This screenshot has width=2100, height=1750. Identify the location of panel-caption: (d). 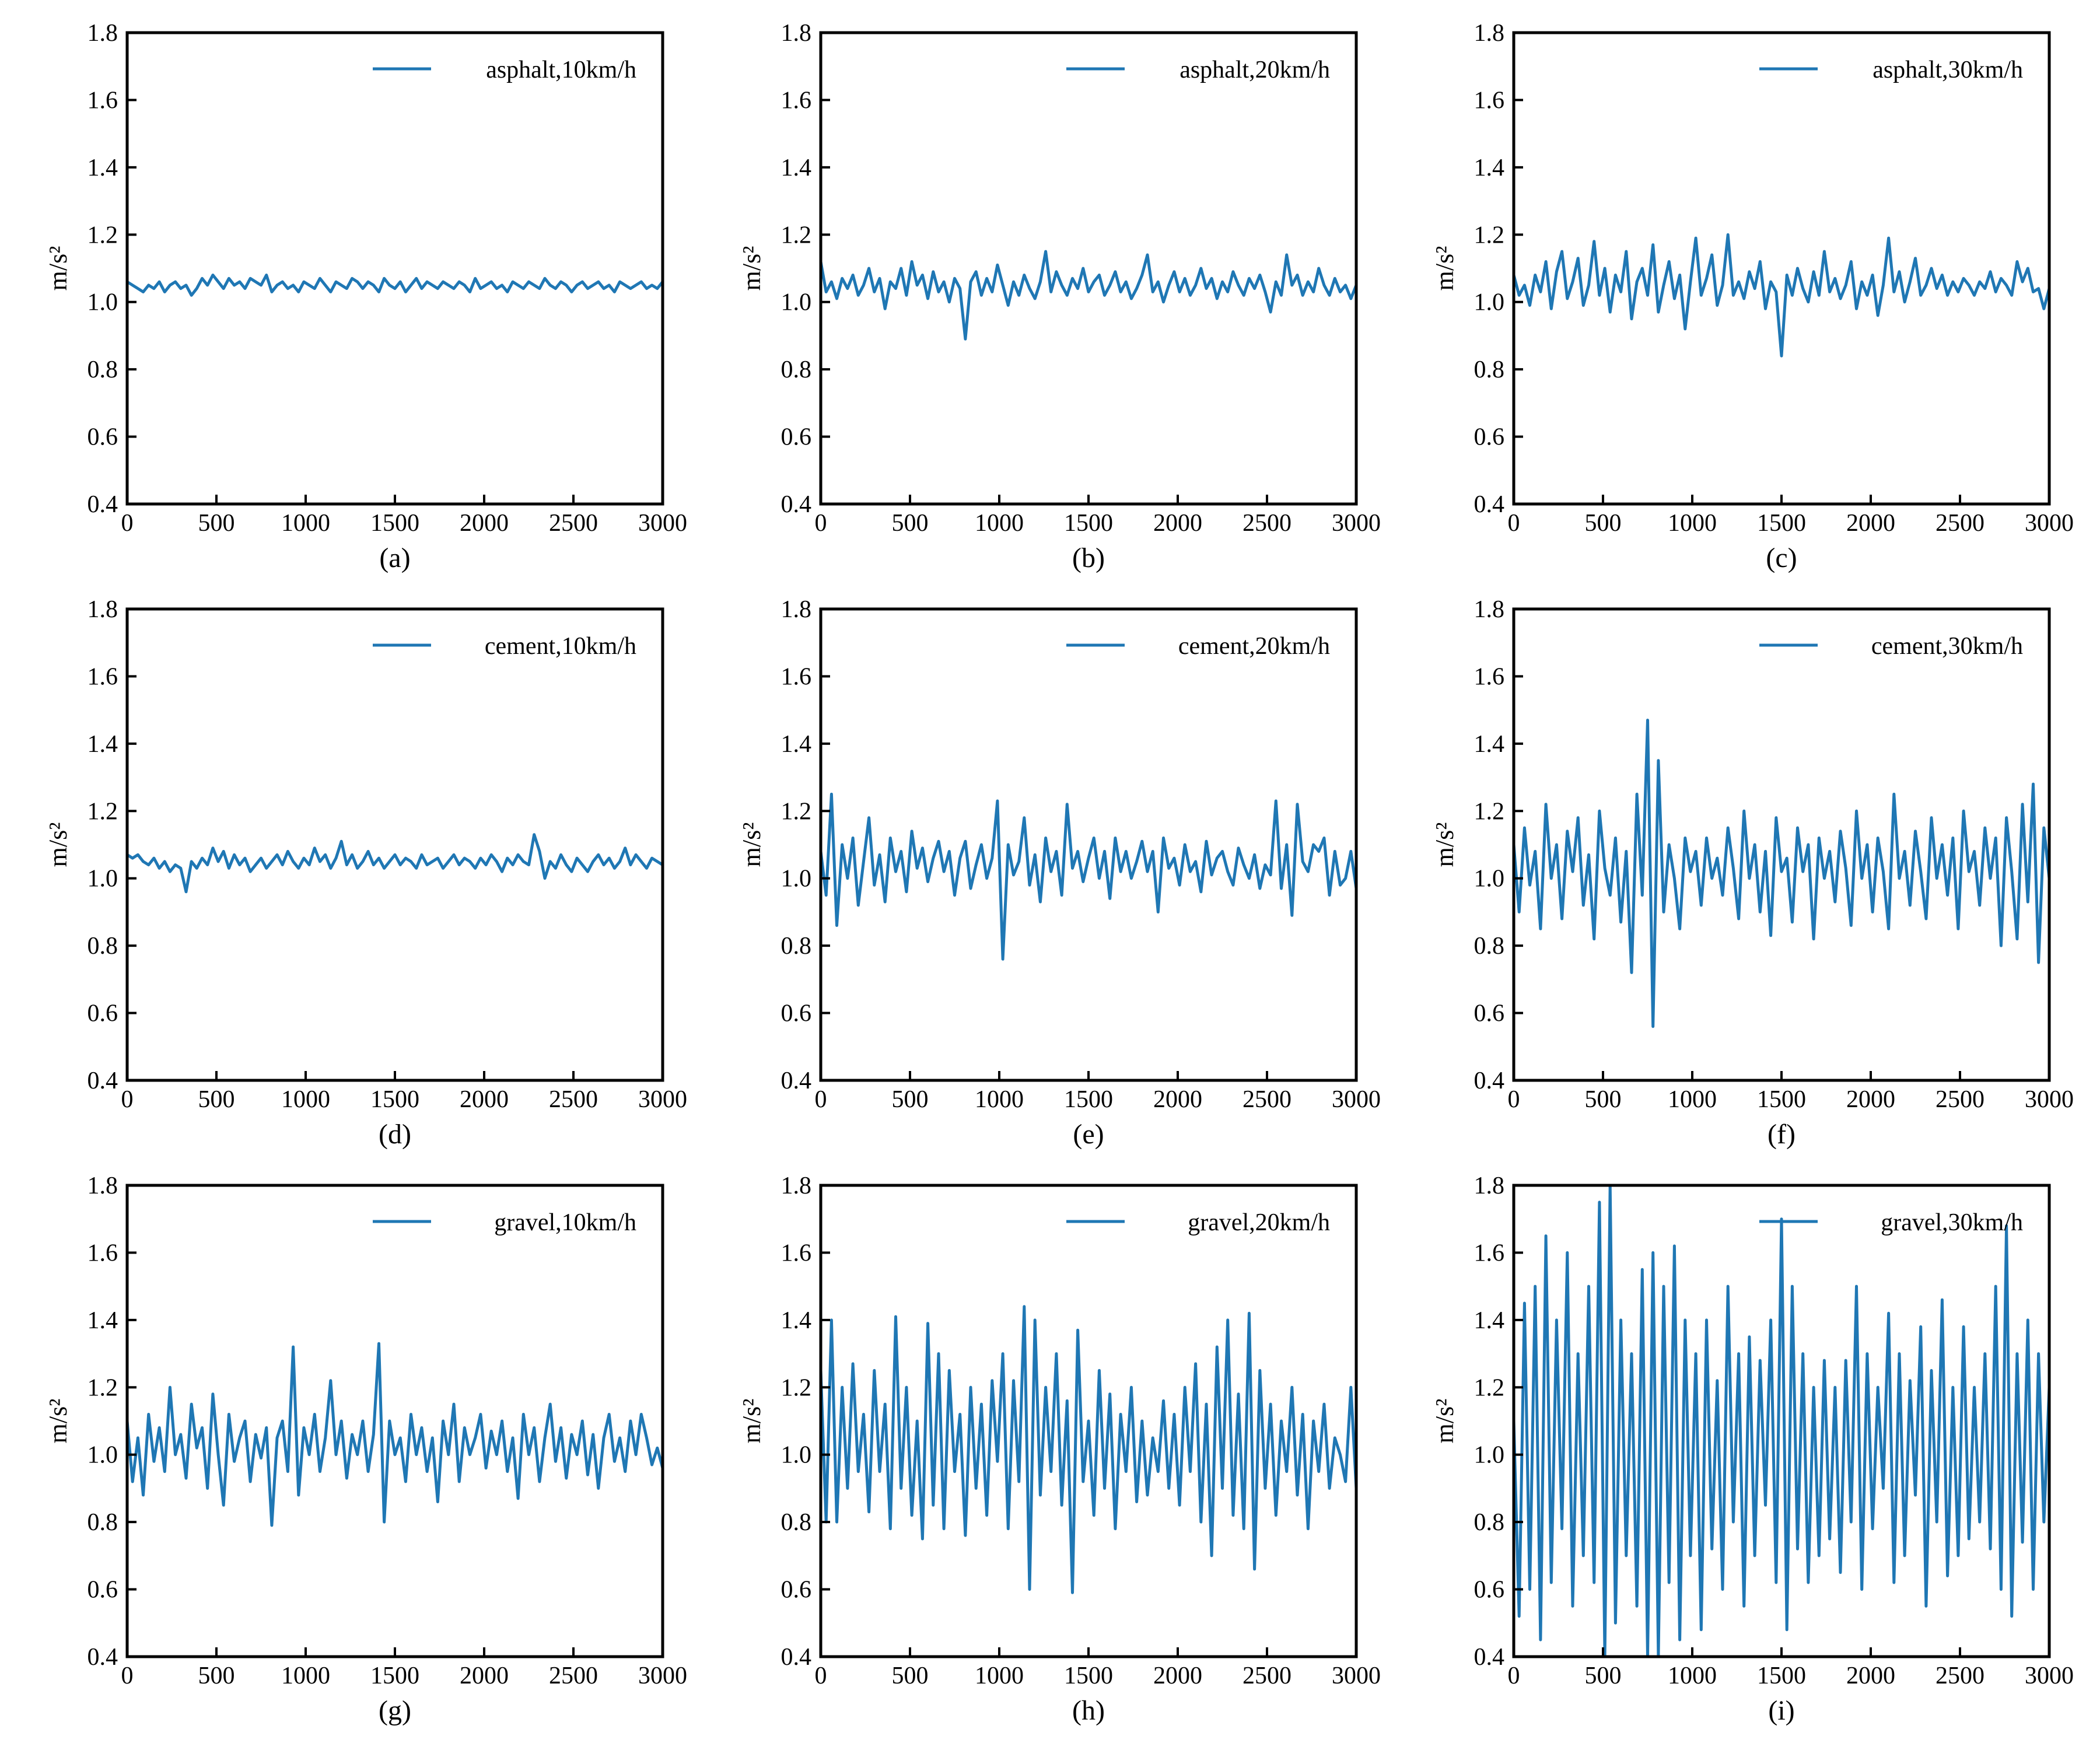
(395, 1134).